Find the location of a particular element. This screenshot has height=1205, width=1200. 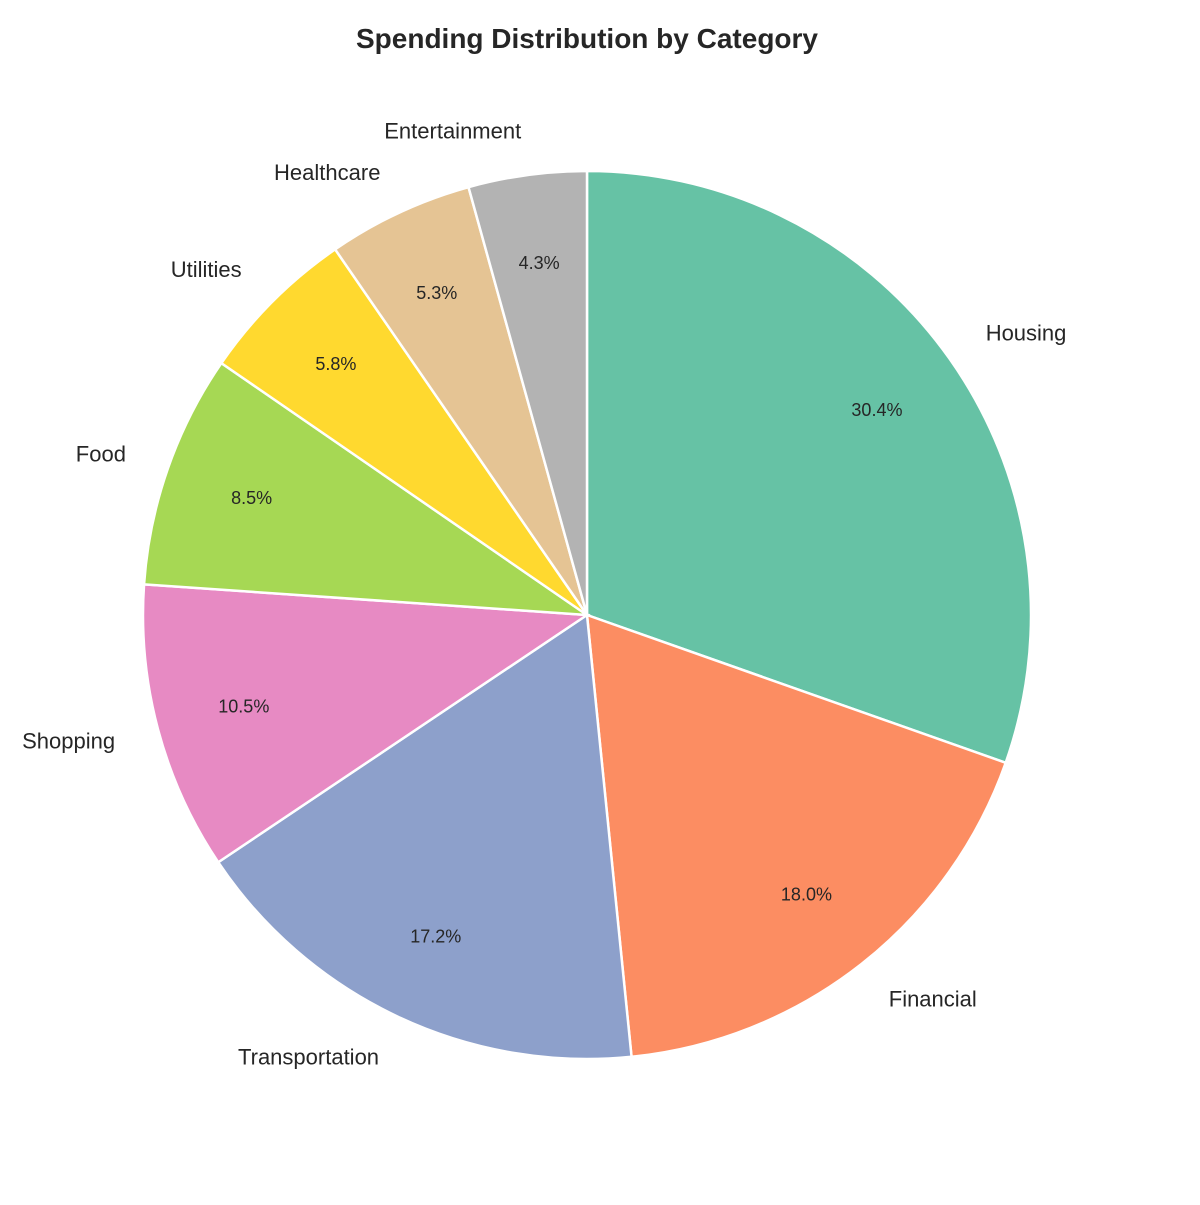

slice-percent-entertainment: 4.3% is located at coordinates (539, 263).